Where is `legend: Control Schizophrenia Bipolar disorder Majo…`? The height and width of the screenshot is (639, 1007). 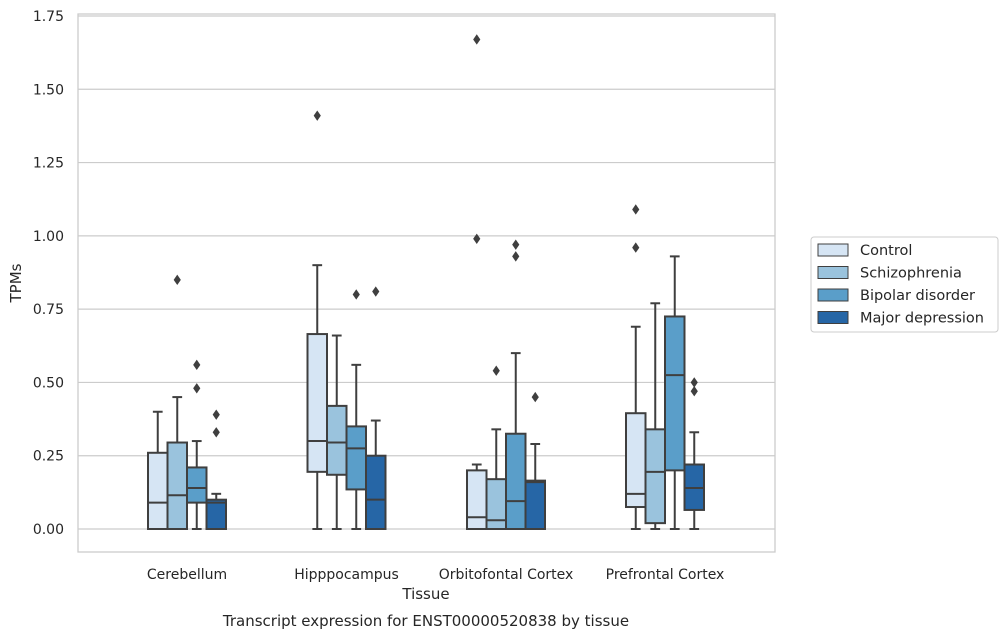 legend: Control Schizophrenia Bipolar disorder Majo… is located at coordinates (904, 284).